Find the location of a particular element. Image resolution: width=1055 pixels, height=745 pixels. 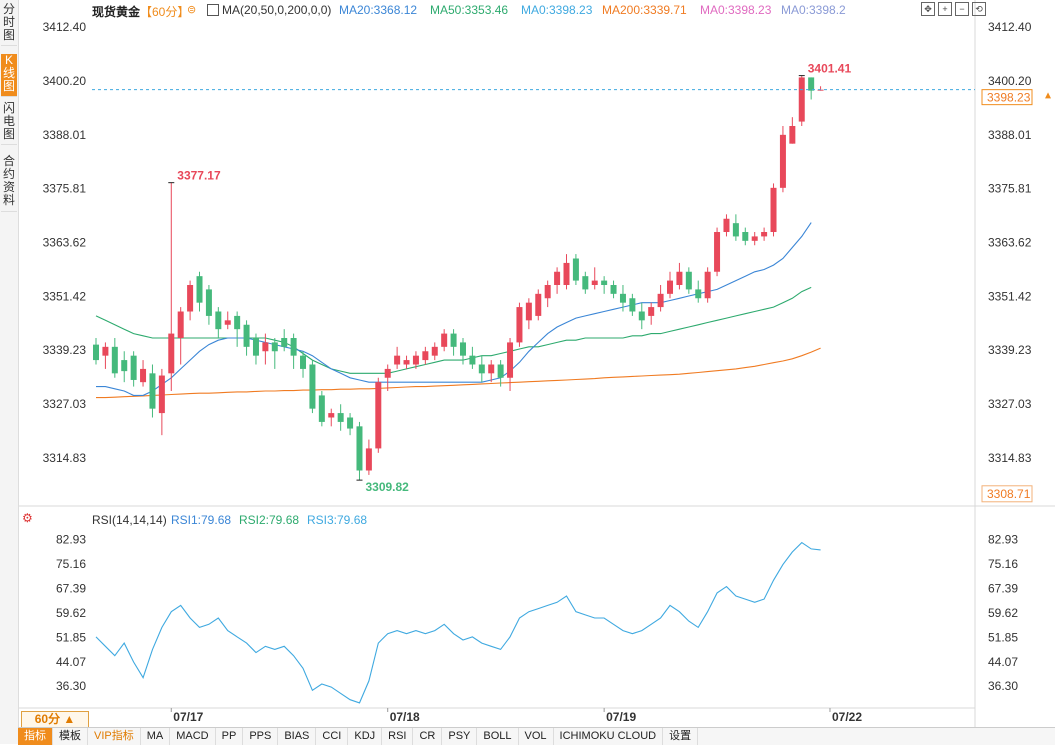

tab-ichimoku-cloud: ICHIMOKU CLOUD is located at coordinates (609, 736).